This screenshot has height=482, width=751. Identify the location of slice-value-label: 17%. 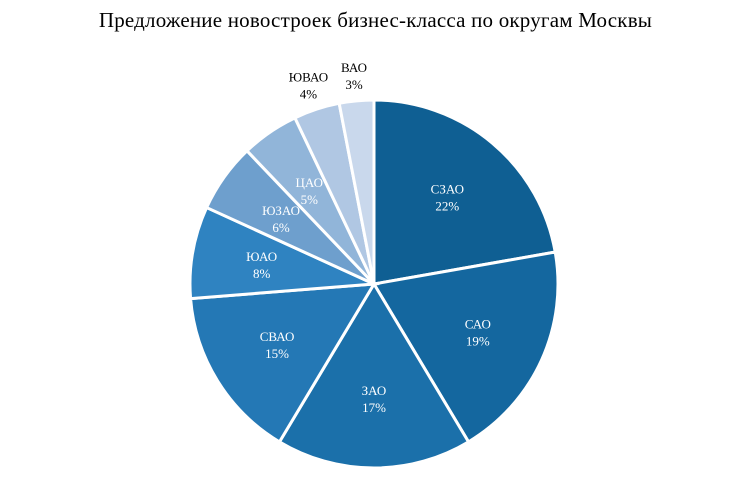
(374, 407).